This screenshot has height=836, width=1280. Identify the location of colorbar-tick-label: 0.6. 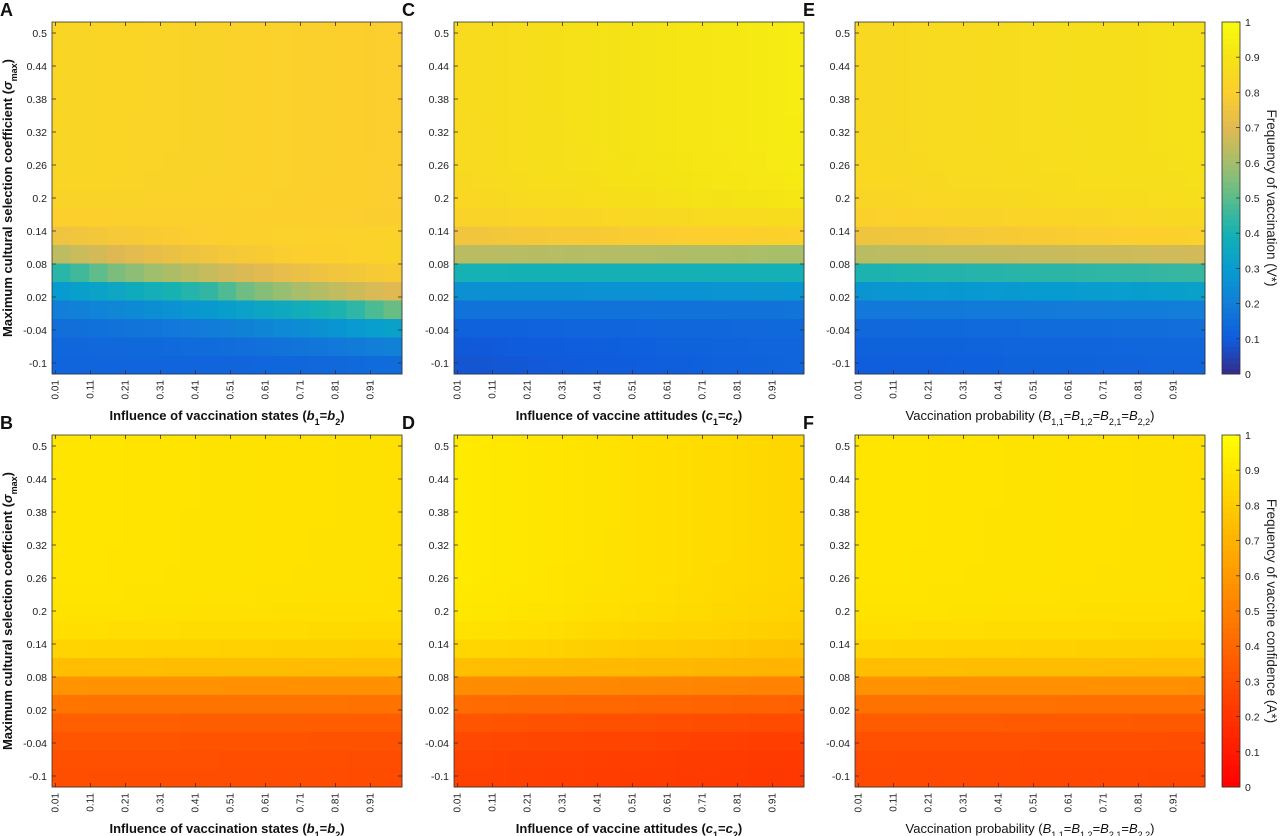
(1252, 577).